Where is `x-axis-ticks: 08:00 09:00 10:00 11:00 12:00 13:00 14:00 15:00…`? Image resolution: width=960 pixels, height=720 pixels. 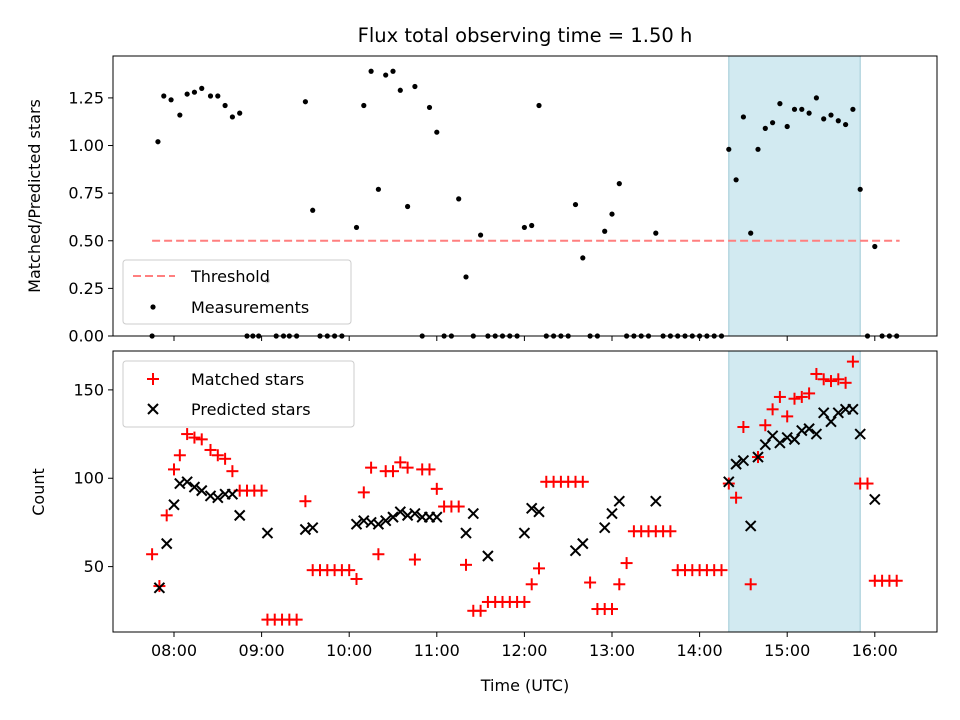
x-axis-ticks: 08:00 09:00 10:00 11:00 12:00 13:00 14:00 15:00… is located at coordinates (524, 646).